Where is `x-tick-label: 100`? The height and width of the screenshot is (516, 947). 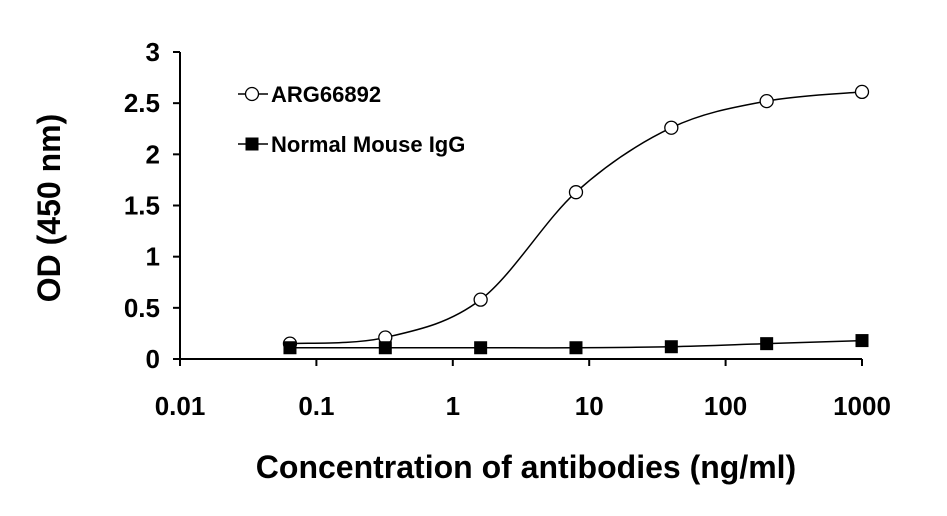
x-tick-label: 100 is located at coordinates (725, 406).